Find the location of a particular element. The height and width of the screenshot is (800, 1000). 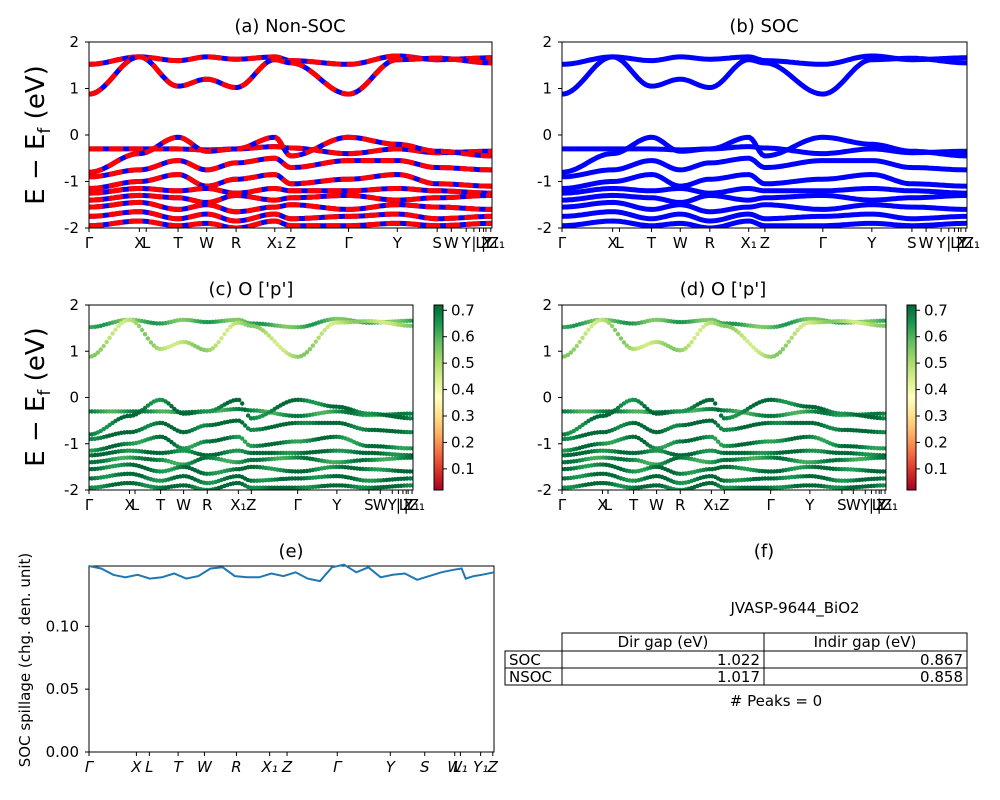

colorbar-tick-label: 0.3 is located at coordinates (936, 416).